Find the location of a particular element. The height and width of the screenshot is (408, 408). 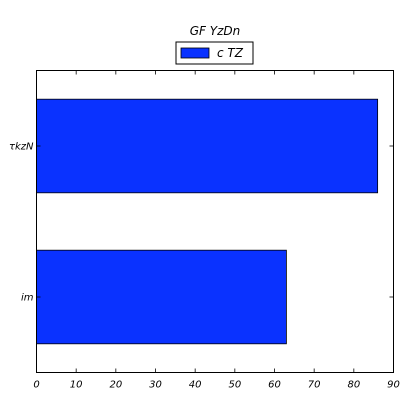

x-tick-label-2: 20 is located at coordinates (115, 385).